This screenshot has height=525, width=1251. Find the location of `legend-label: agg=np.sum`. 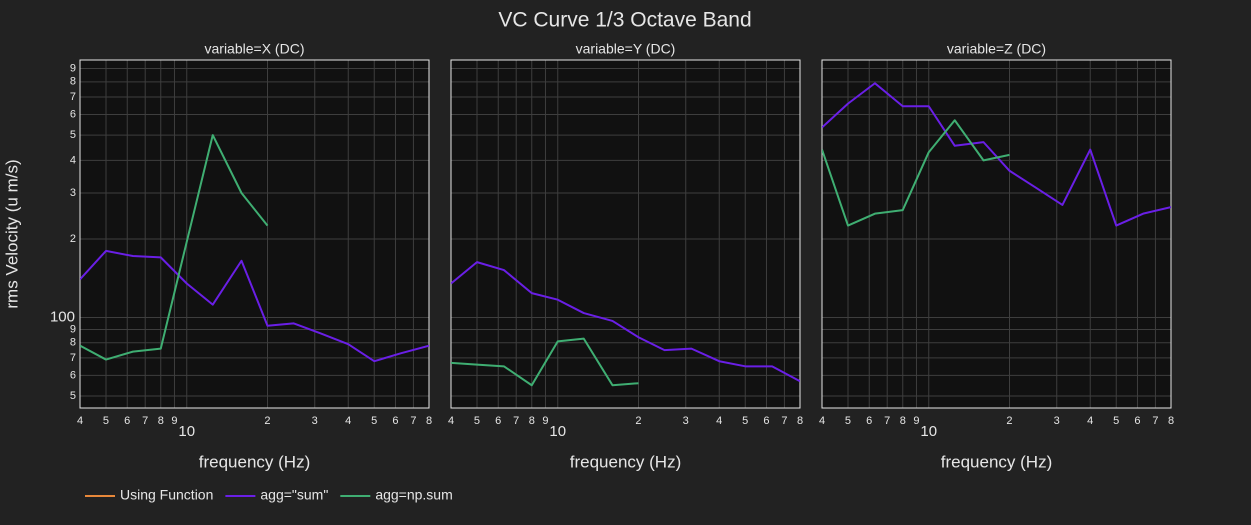

legend-label: agg=np.sum is located at coordinates (413, 495).